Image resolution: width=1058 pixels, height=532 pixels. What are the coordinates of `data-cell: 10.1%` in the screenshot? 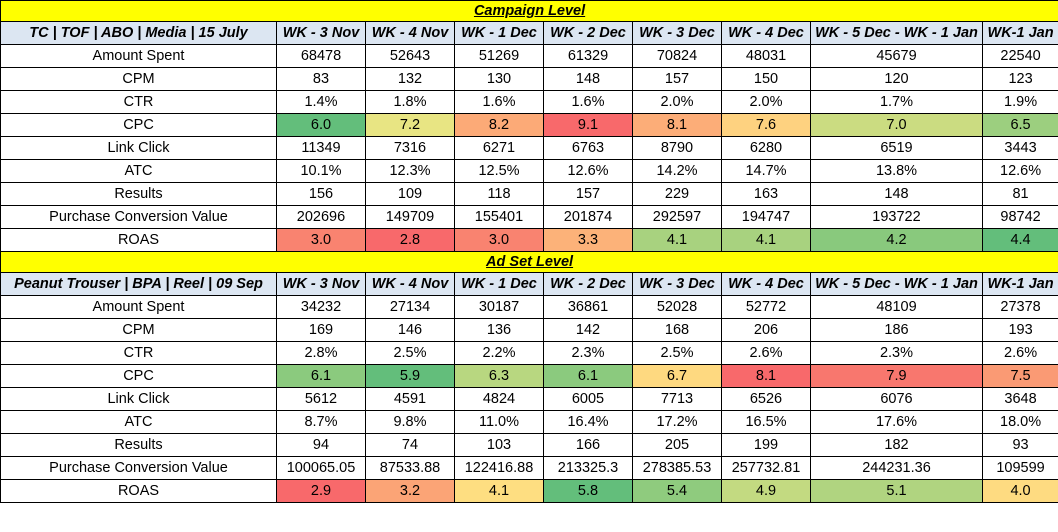 It's located at (321, 171).